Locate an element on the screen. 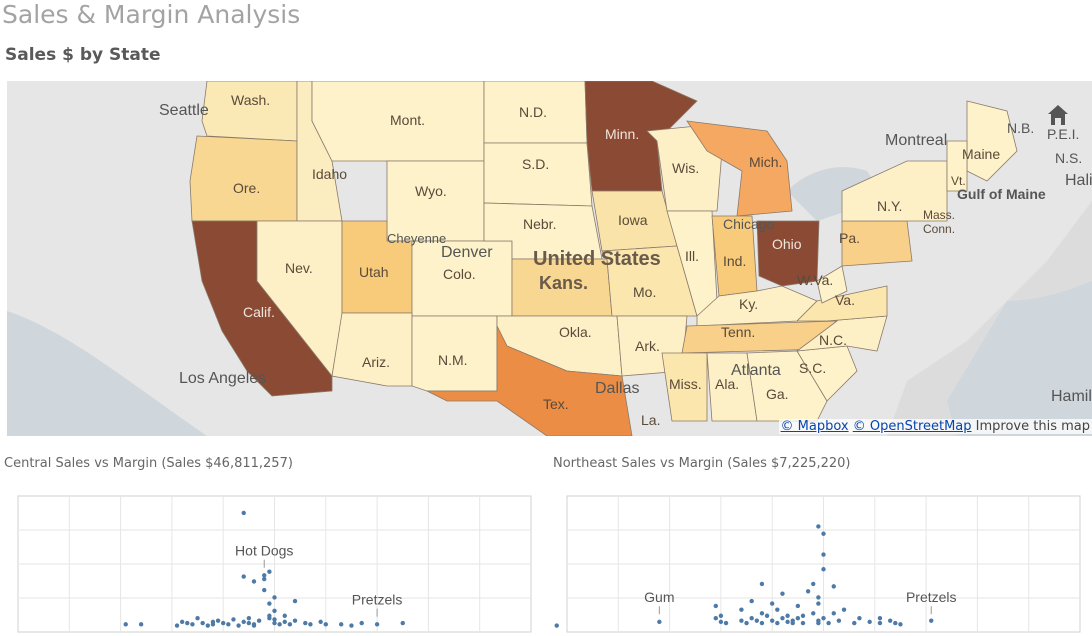  central-scatter-chart: Hot Dogs Pretzels is located at coordinates (274, 564).